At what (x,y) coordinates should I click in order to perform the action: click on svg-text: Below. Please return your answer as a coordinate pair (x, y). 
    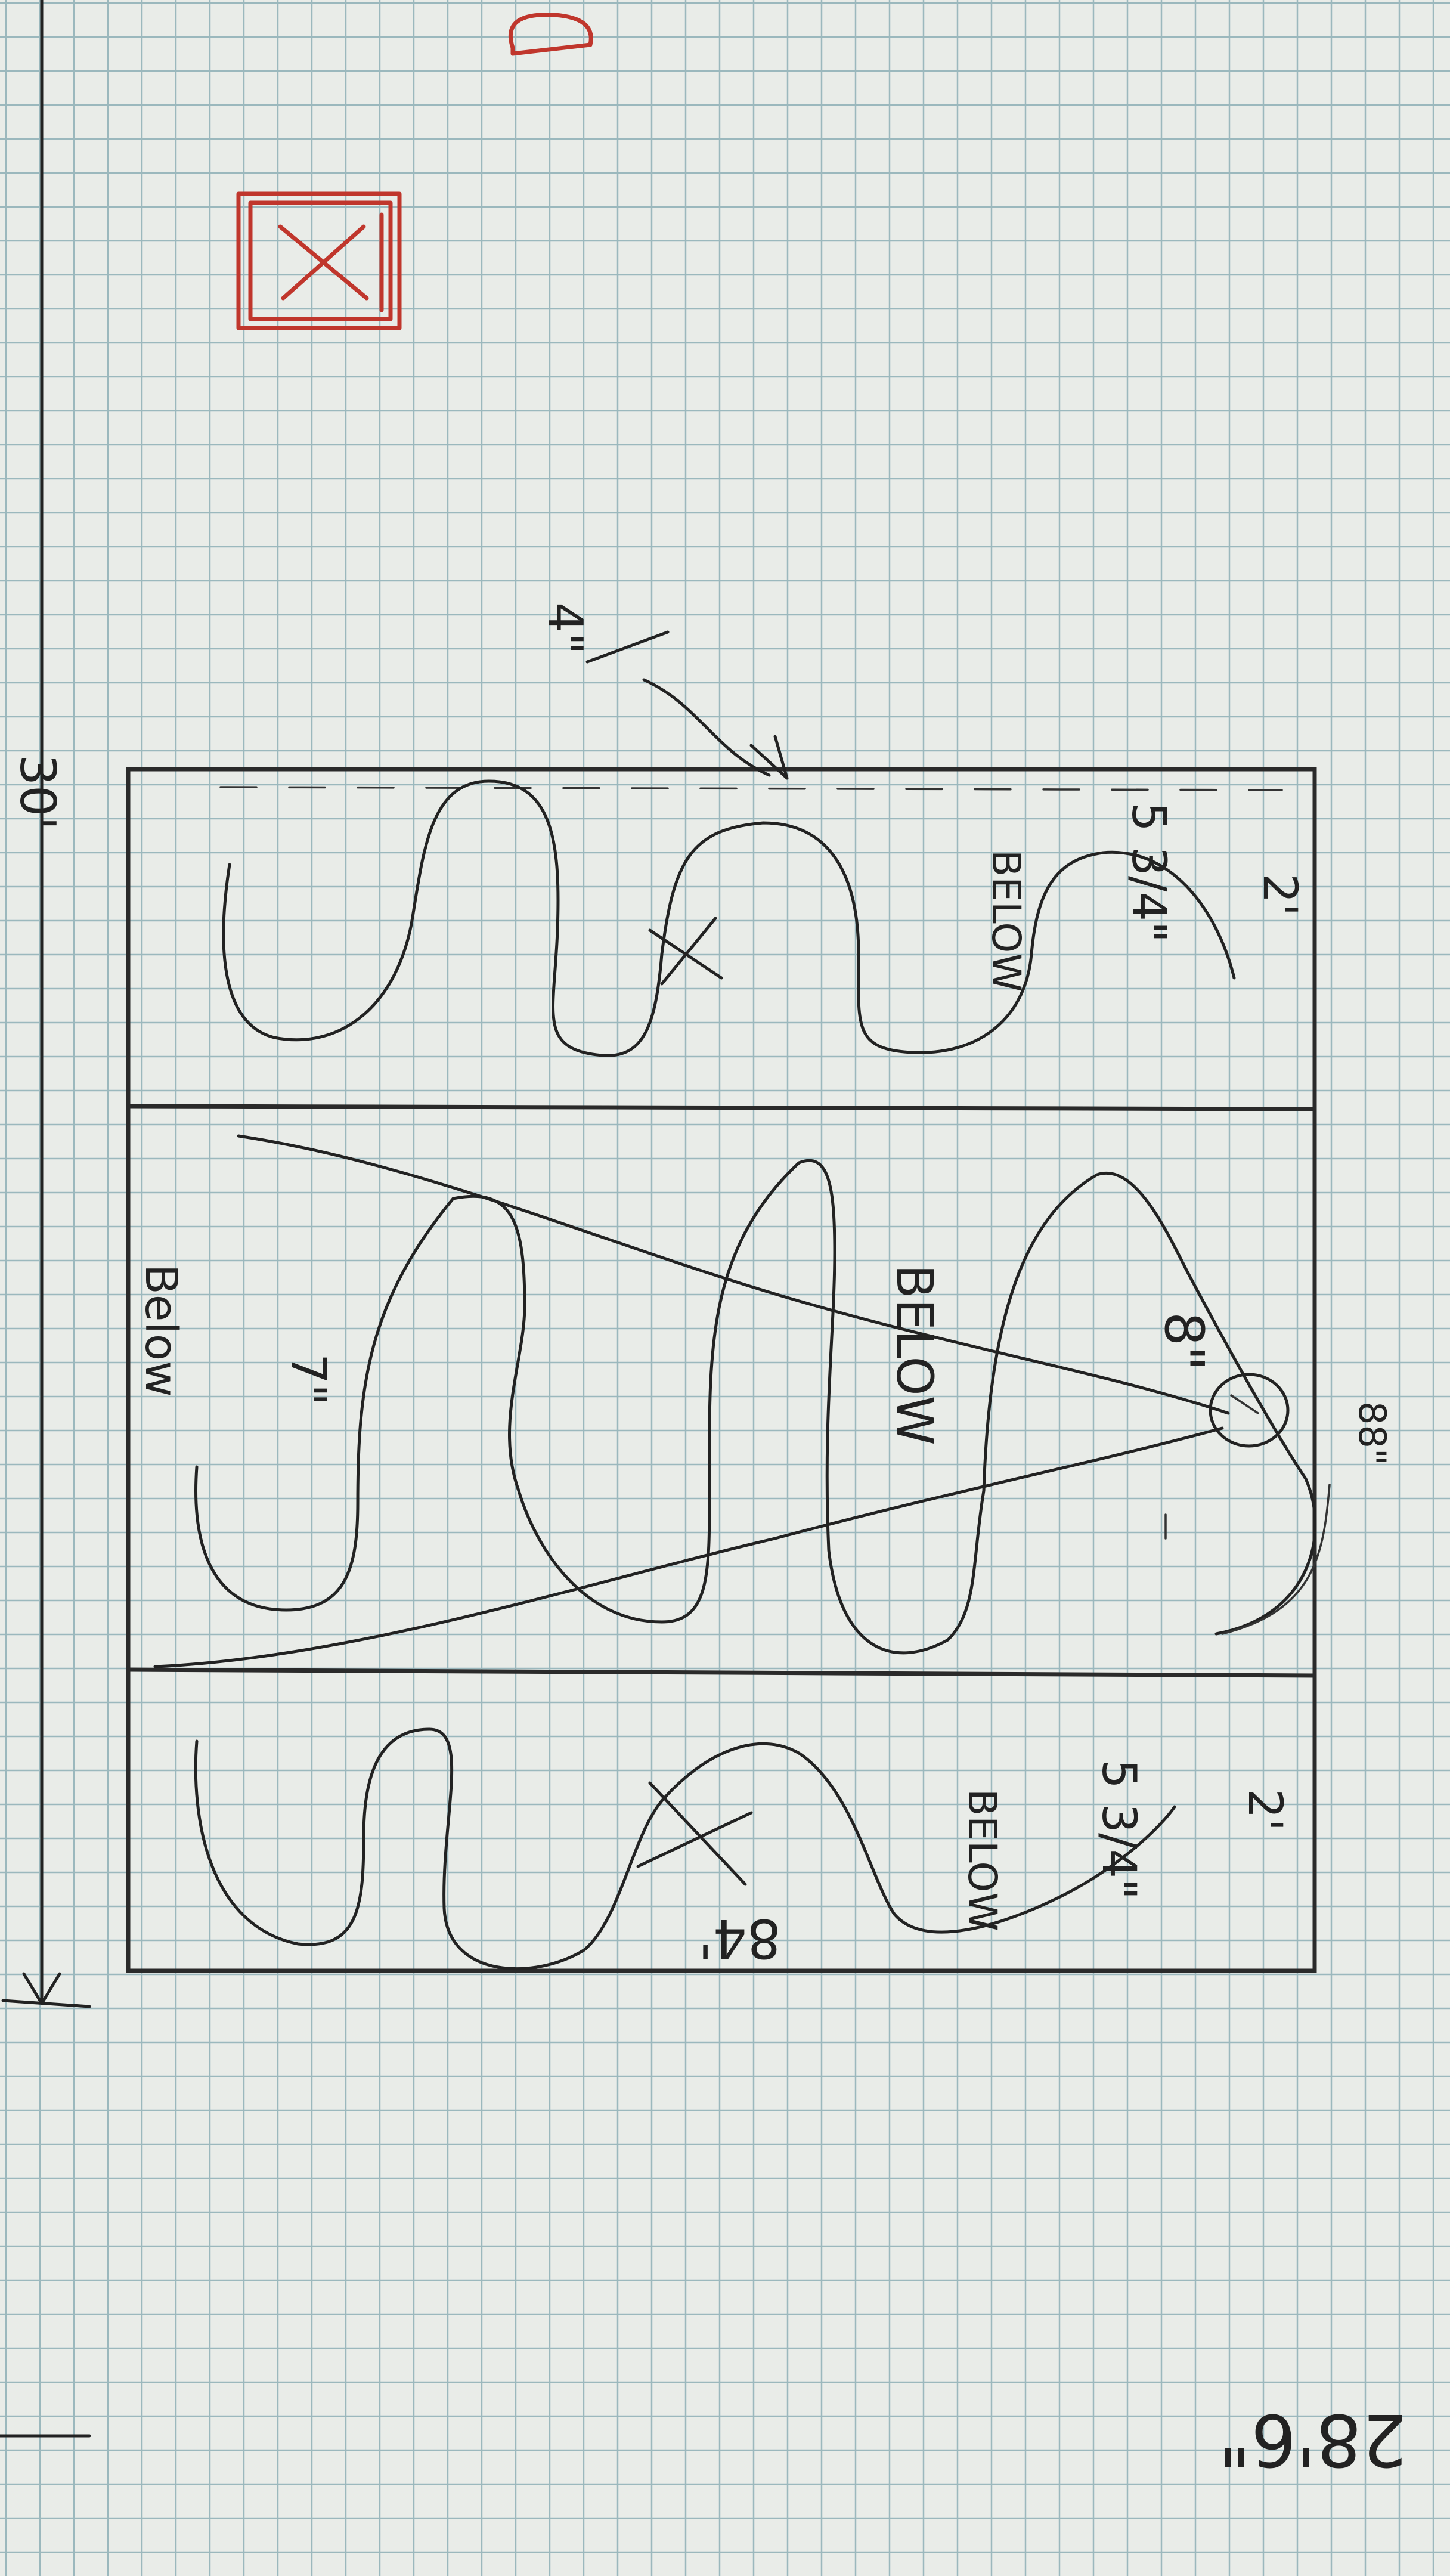
    Looking at the image, I should click on (161, 1330).